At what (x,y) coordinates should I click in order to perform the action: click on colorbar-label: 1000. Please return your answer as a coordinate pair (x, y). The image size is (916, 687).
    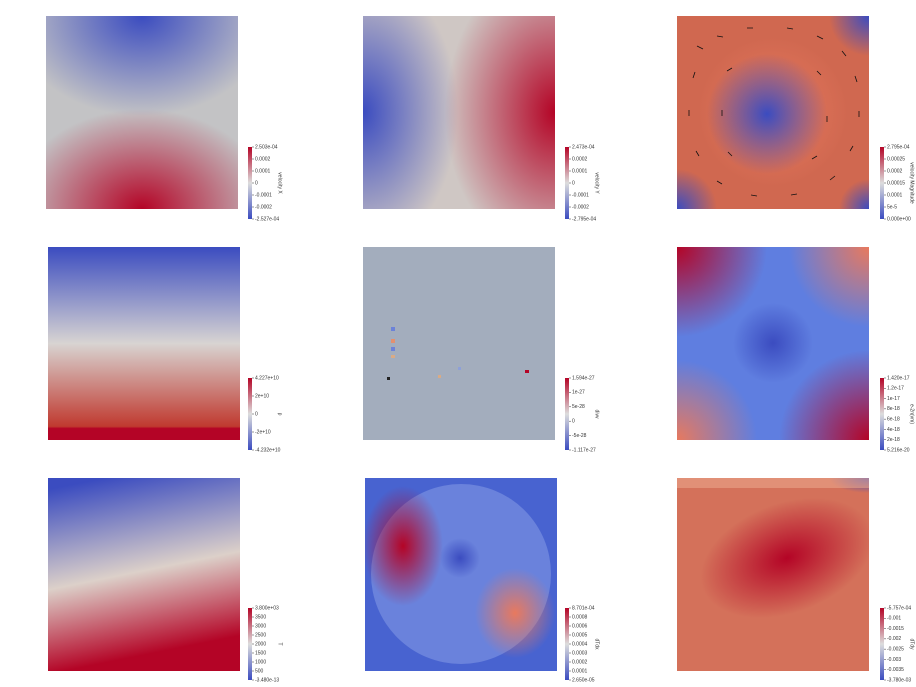
    Looking at the image, I should click on (260, 662).